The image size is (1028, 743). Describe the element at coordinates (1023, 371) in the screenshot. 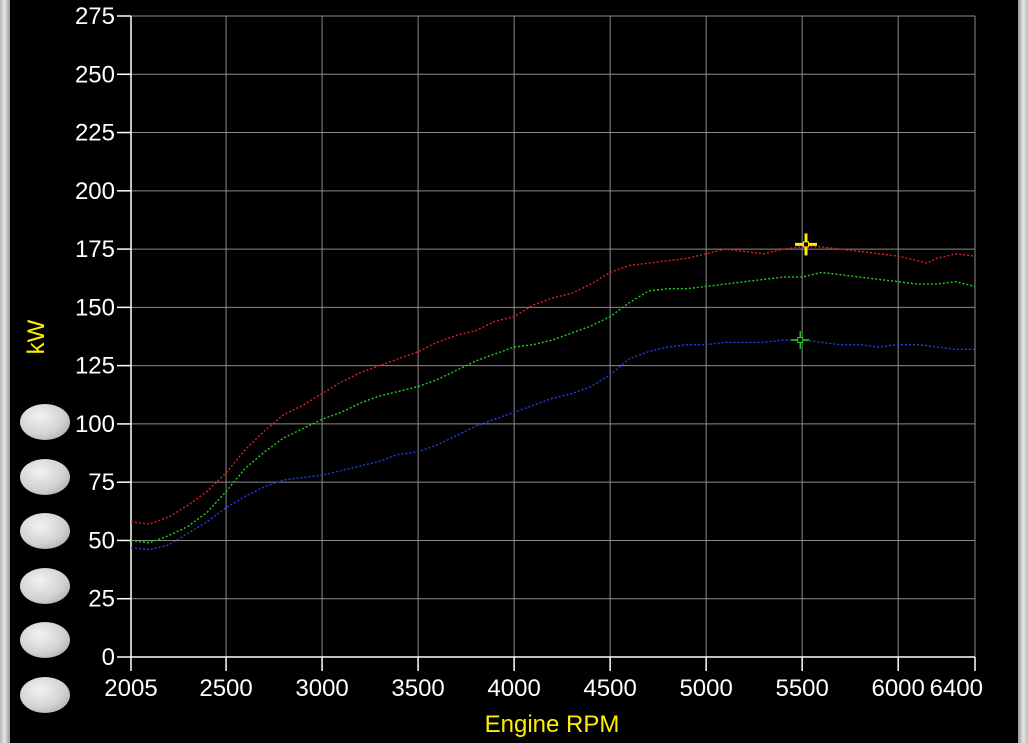

I see `window-frame-right` at that location.